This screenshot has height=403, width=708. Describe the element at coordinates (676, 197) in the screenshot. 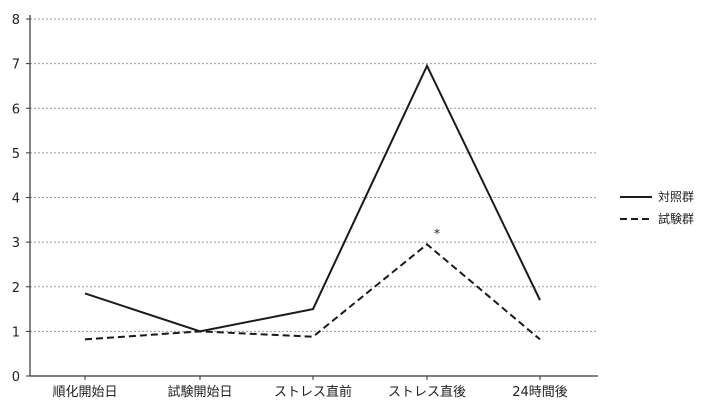

I see `legend-label-0: 対照群` at that location.